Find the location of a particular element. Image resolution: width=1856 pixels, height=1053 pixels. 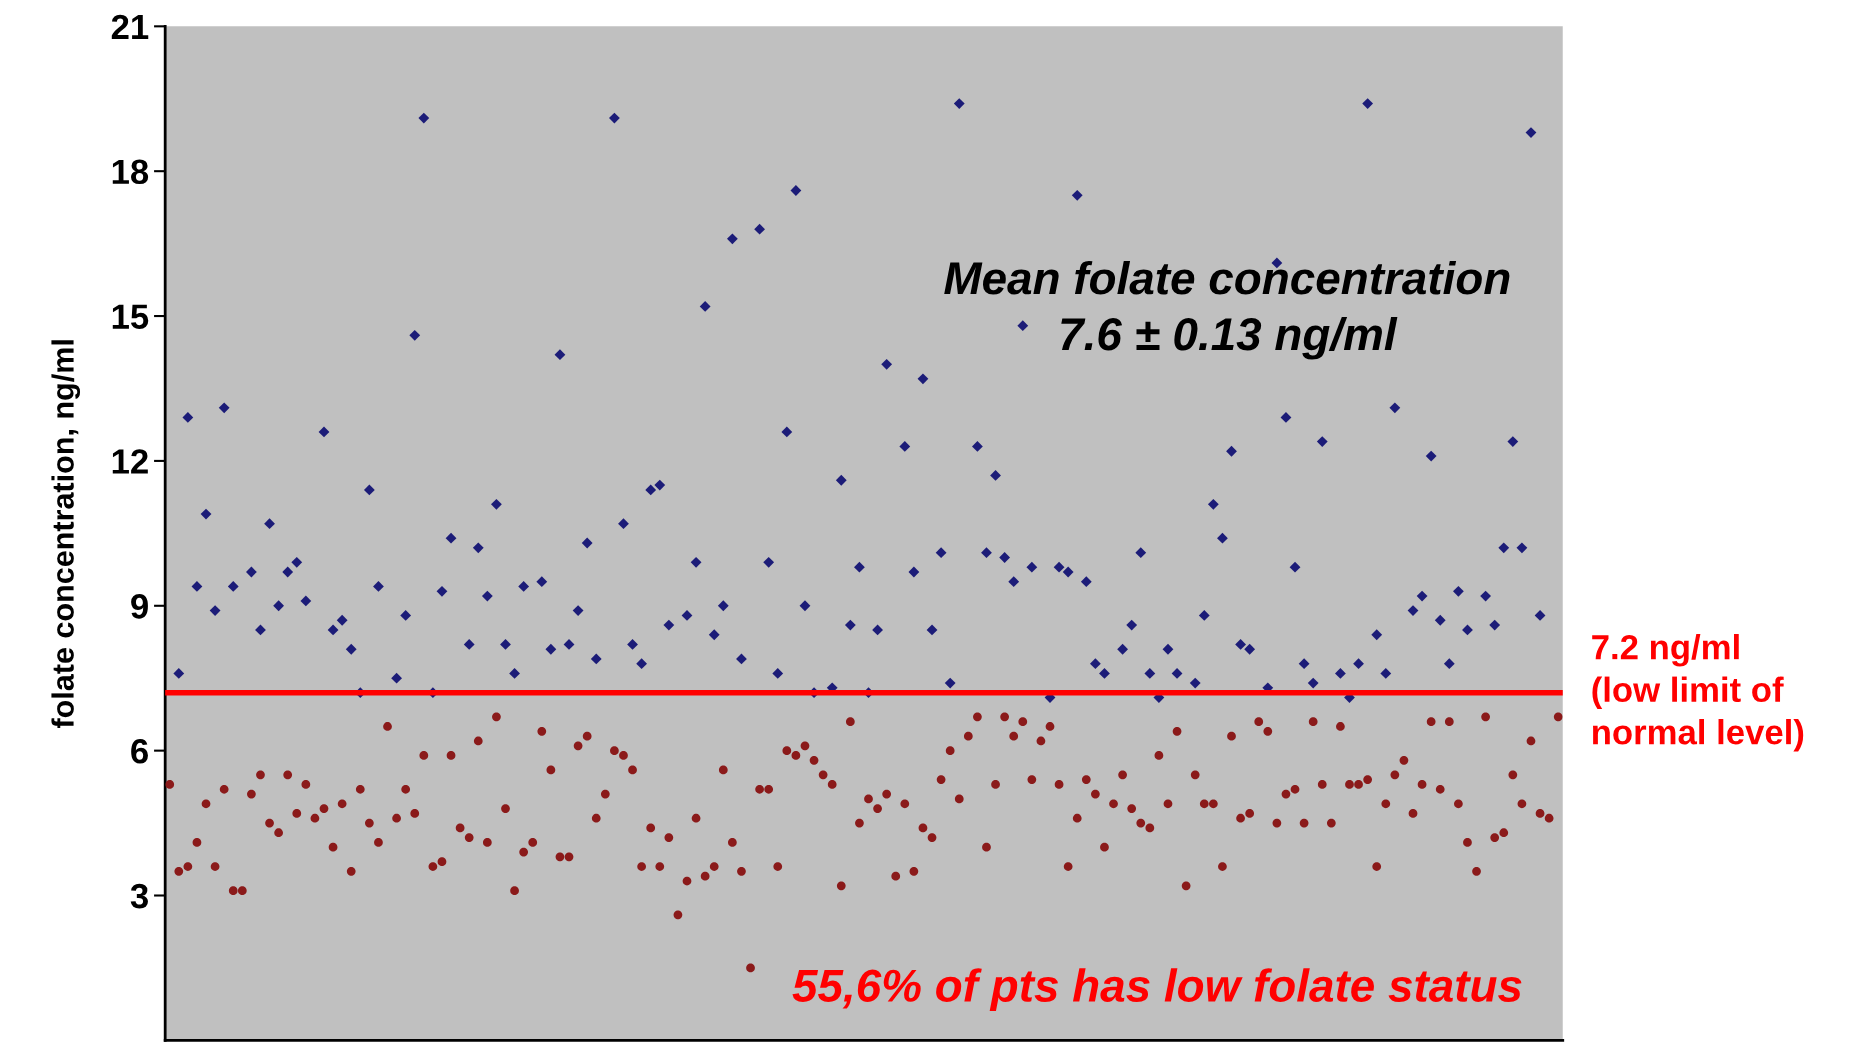

y-tick-label: 21 is located at coordinates (130, 26).